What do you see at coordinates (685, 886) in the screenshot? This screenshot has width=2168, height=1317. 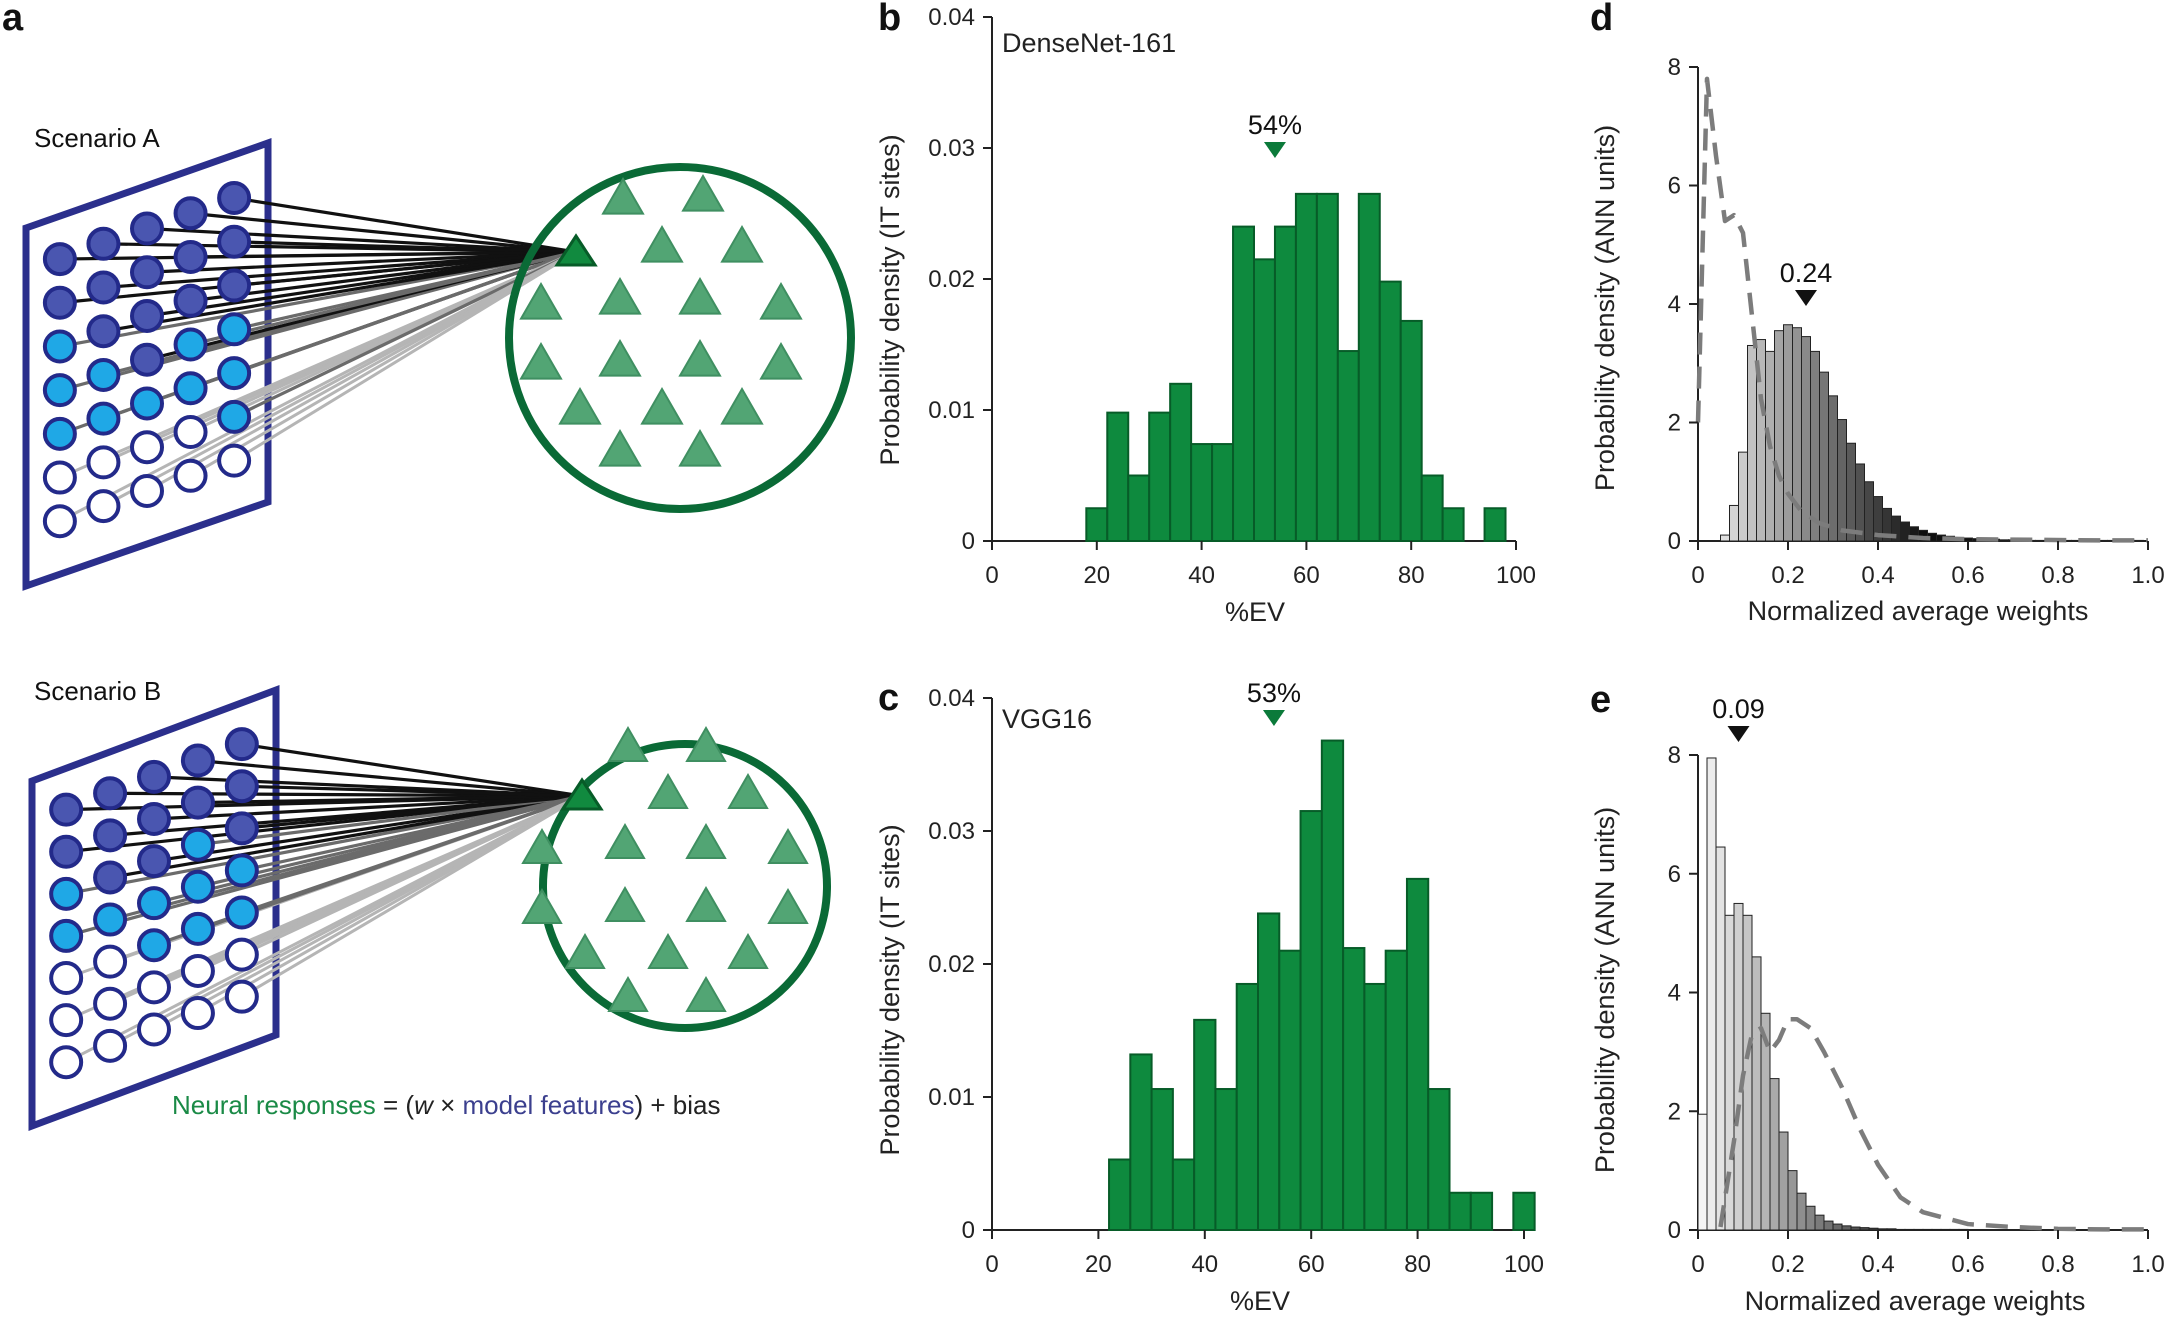 I see `it-population-circle-b` at bounding box center [685, 886].